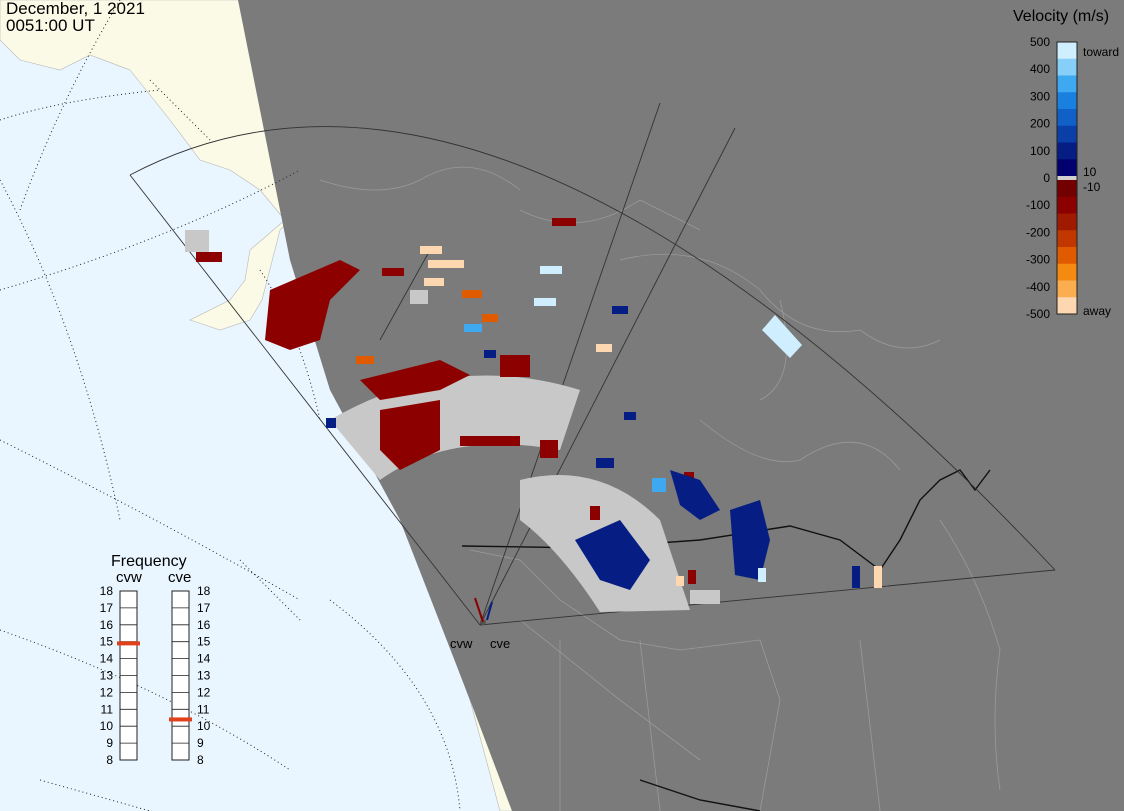 This screenshot has height=811, width=1124. What do you see at coordinates (1038, 287) in the screenshot?
I see `velocity-tick-label: -400` at bounding box center [1038, 287].